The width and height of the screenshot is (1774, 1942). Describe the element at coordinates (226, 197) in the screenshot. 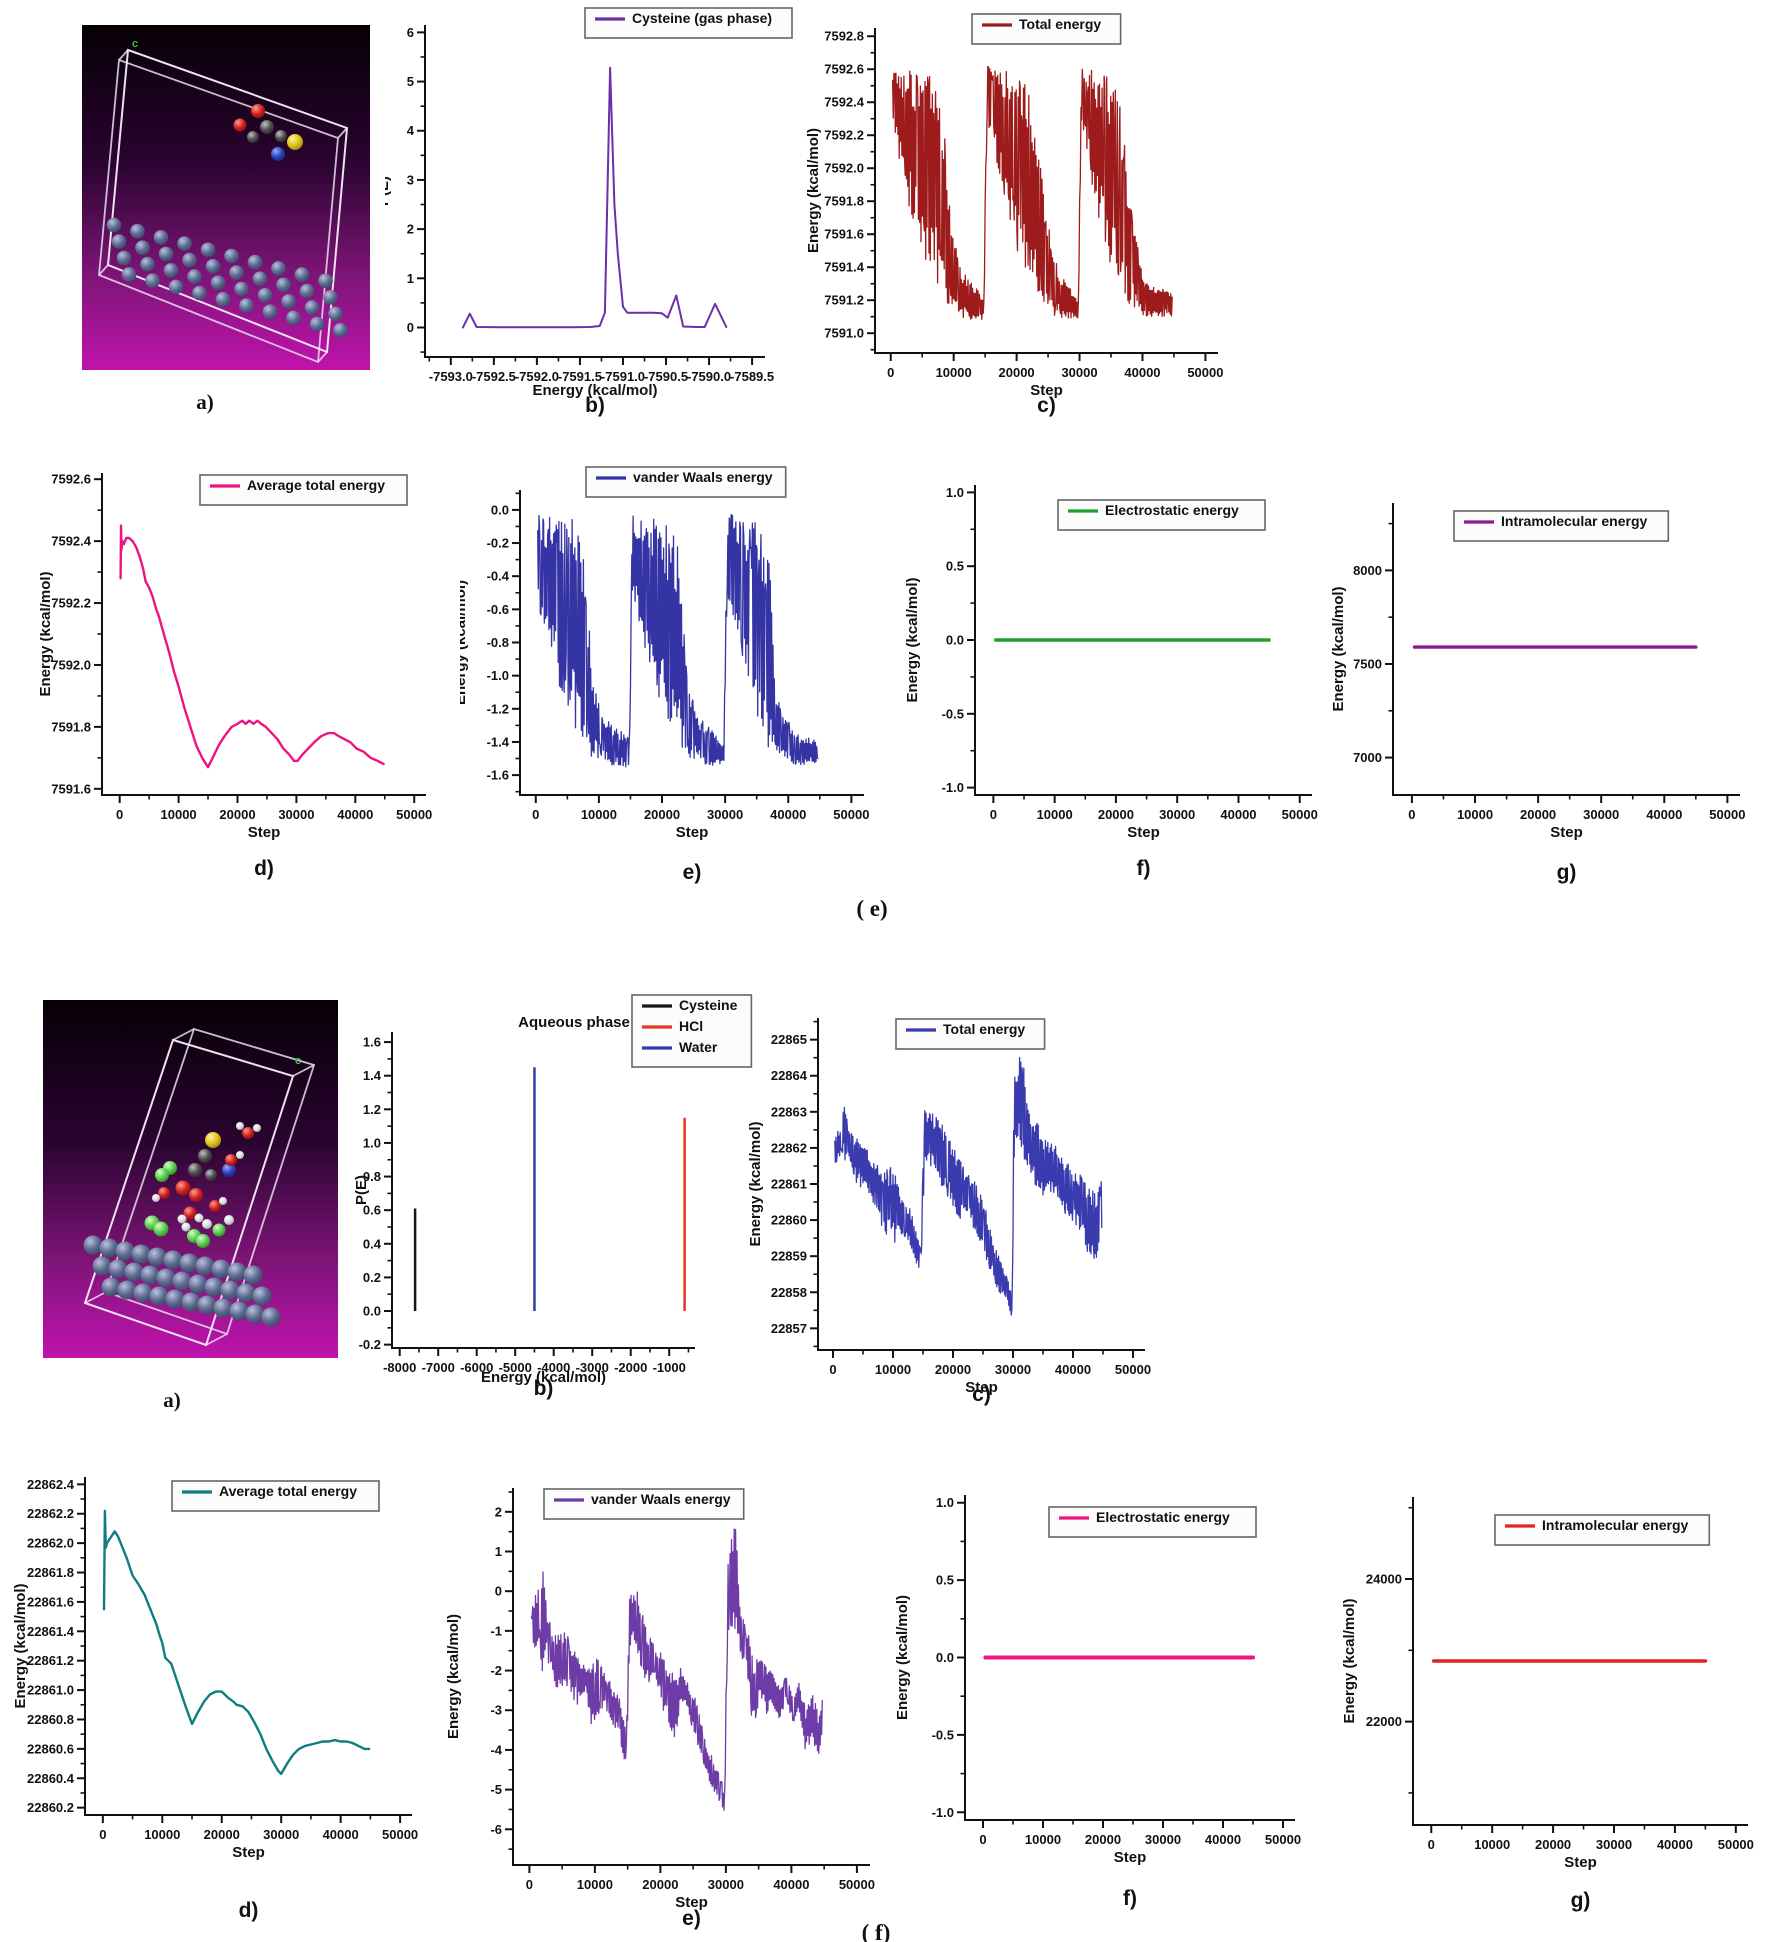

I see `molecule-box-gas-image: c` at that location.